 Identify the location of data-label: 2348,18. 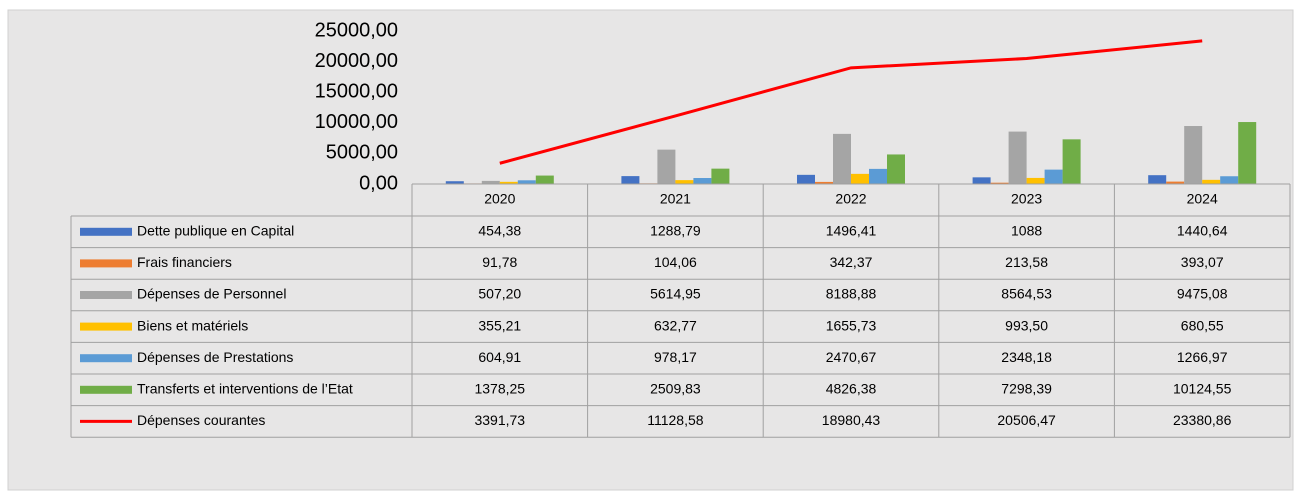
(1026, 357).